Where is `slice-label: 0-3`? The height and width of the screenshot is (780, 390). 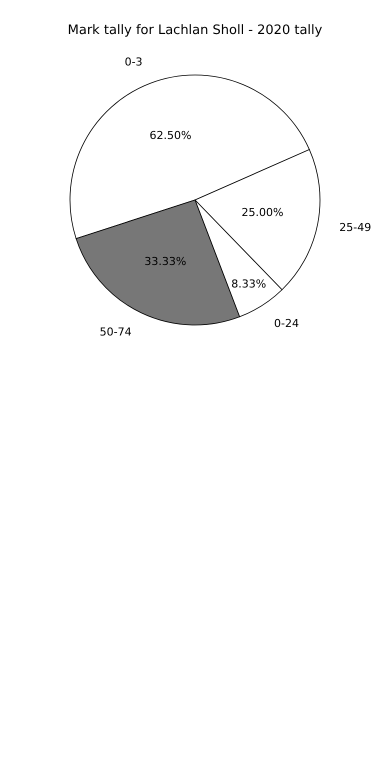
slice-label: 0-3 is located at coordinates (133, 62).